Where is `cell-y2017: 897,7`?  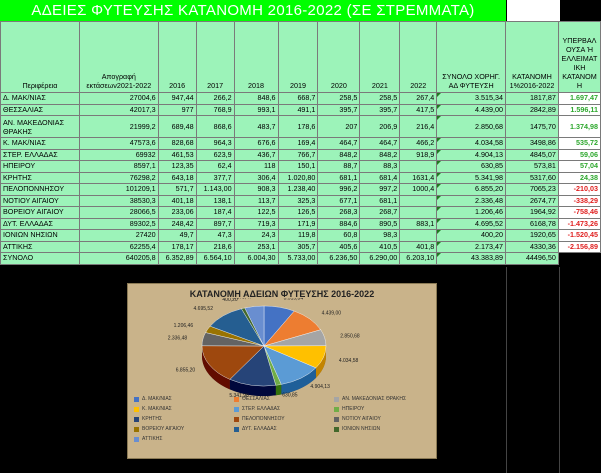
cell-y2017: 897,7 is located at coordinates (215, 223).